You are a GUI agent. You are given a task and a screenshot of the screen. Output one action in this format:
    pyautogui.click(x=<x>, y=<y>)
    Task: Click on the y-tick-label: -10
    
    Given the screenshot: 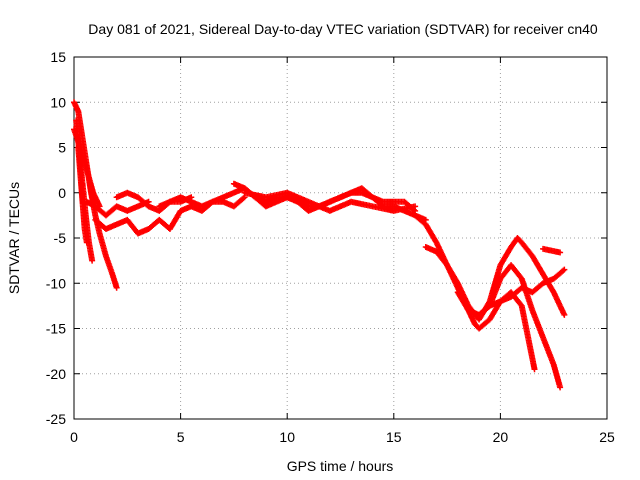 What is the action you would take?
    pyautogui.click(x=56, y=283)
    